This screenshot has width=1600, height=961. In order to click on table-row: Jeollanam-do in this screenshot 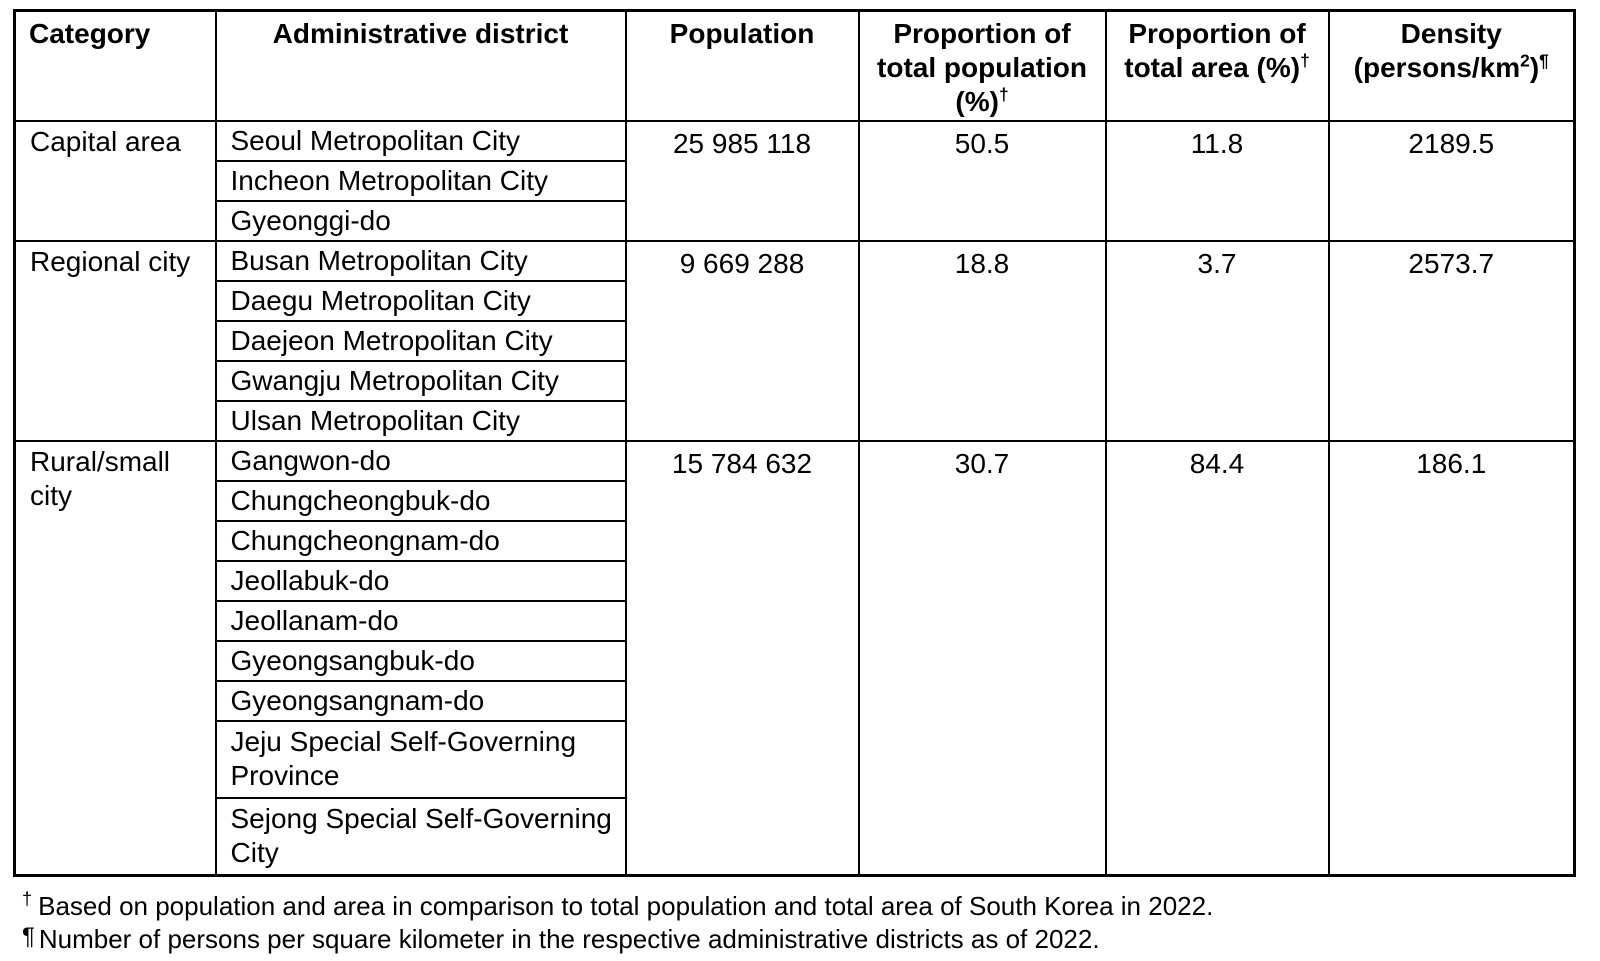, I will do `click(795, 620)`.